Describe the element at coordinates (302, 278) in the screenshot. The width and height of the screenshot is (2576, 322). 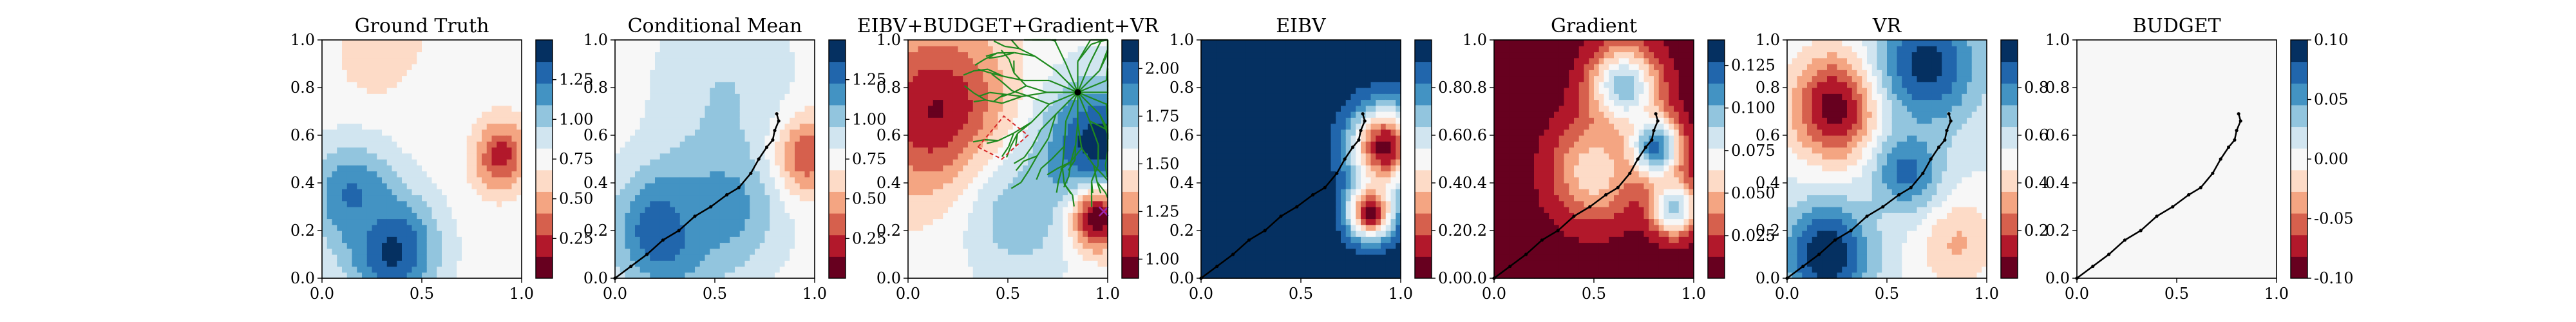
I see `y-tick-label: 0.0` at that location.